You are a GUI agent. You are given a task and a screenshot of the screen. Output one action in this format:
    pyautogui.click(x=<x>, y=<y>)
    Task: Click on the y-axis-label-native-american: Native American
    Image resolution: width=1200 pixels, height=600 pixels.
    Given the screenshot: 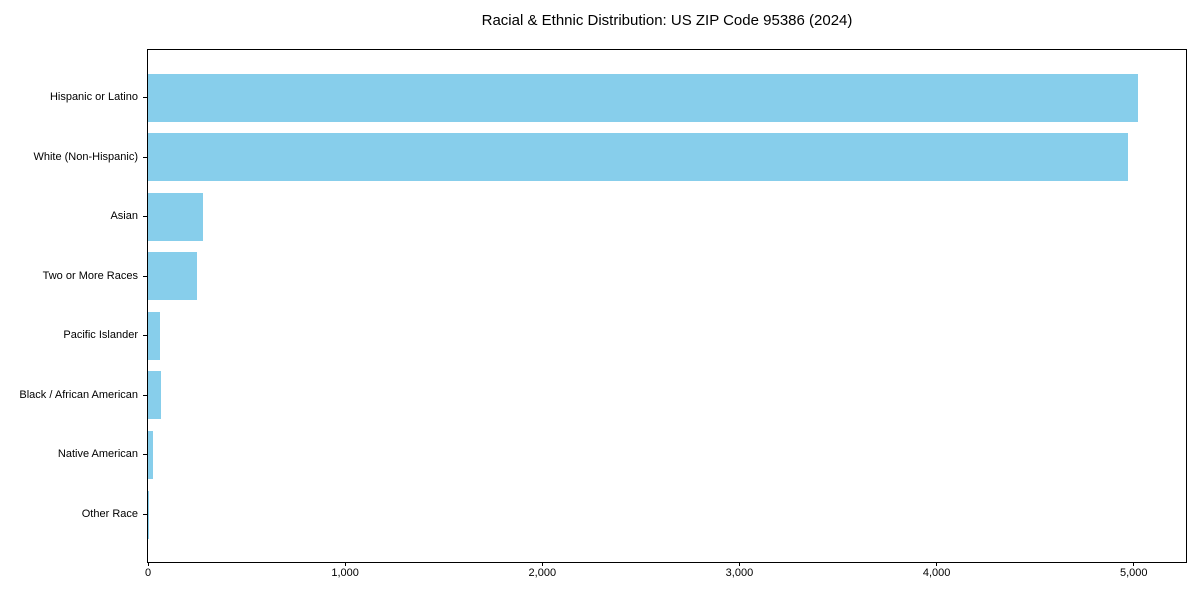 What is the action you would take?
    pyautogui.click(x=97, y=454)
    